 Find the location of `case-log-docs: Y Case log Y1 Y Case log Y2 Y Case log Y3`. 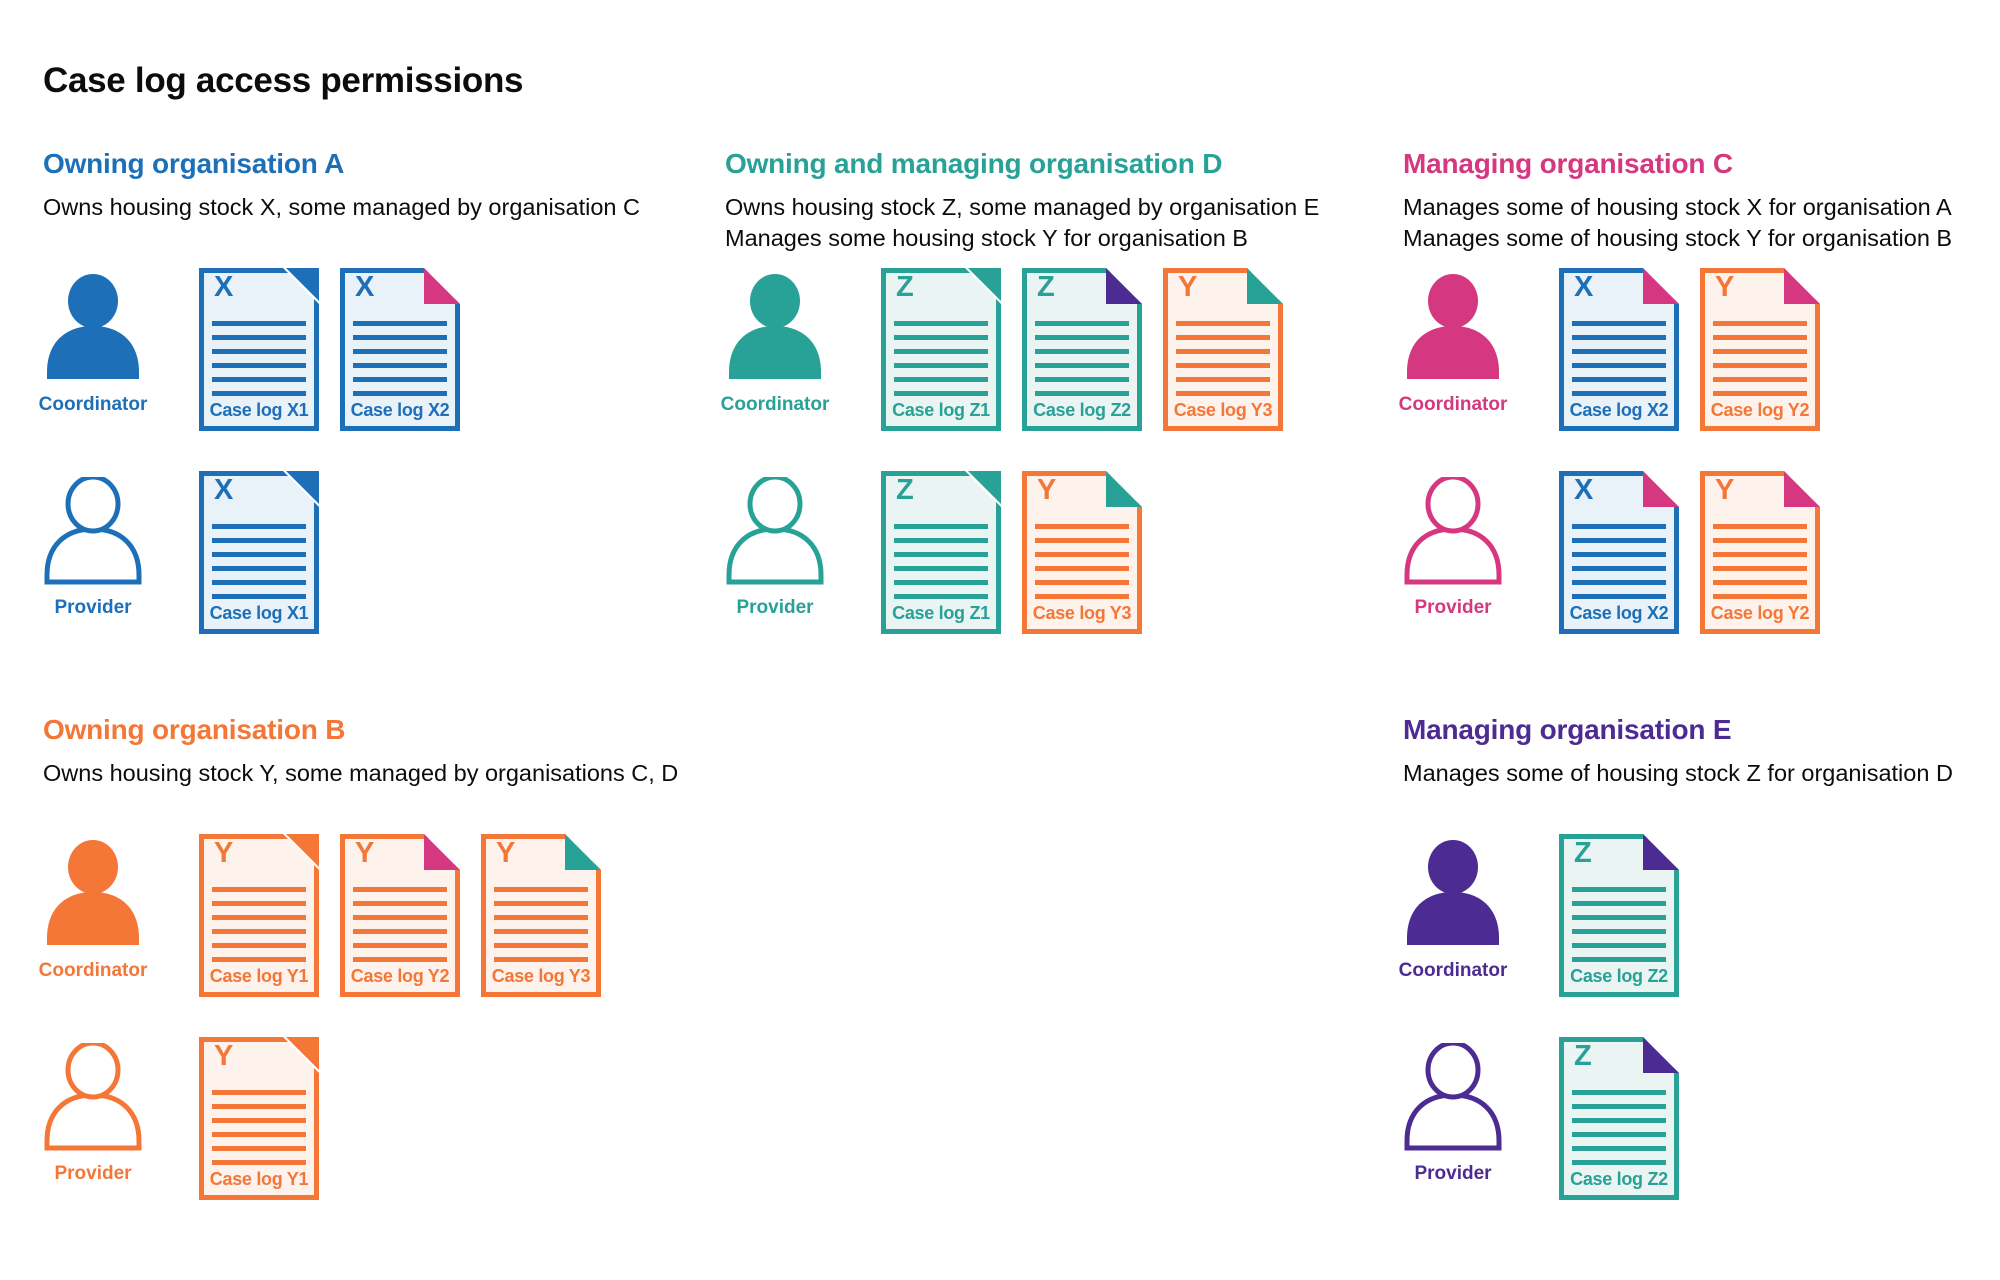

case-log-docs: Y Case log Y1 Y Case log Y2 Y Case log Y3 is located at coordinates (400, 915).